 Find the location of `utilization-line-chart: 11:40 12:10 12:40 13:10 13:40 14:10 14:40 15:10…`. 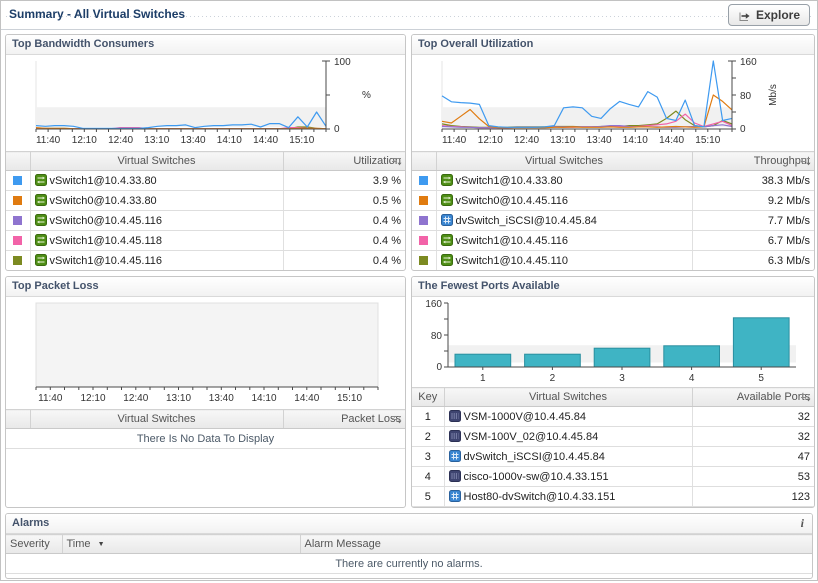

utilization-line-chart: 11:40 12:10 12:40 13:10 13:40 14:10 14:40 15:10… is located at coordinates (613, 103).